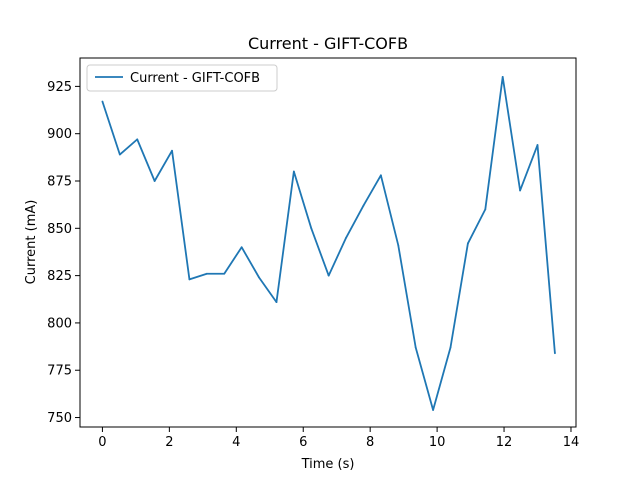 The width and height of the screenshot is (640, 480). Describe the element at coordinates (59, 134) in the screenshot. I see `y-tick-label: 900` at that location.